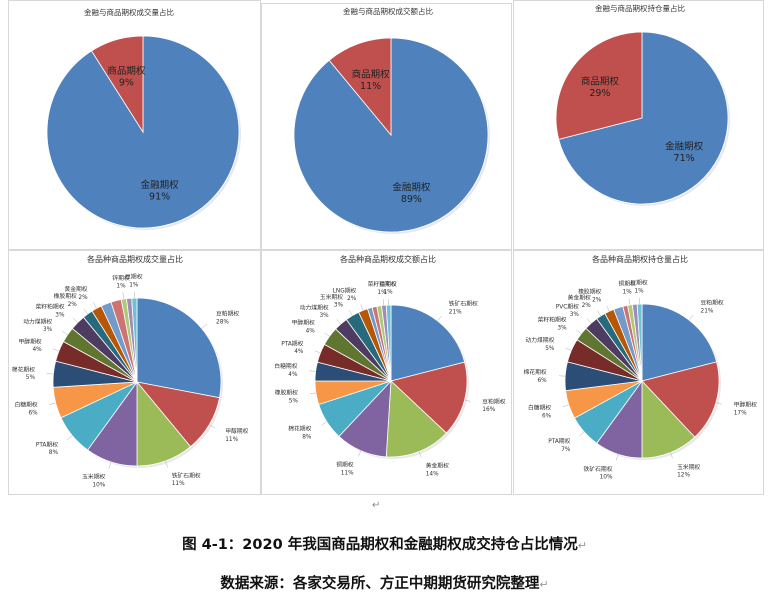 This screenshot has height=593, width=769. I want to click on slice-label: 铜期权, so click(627, 284).